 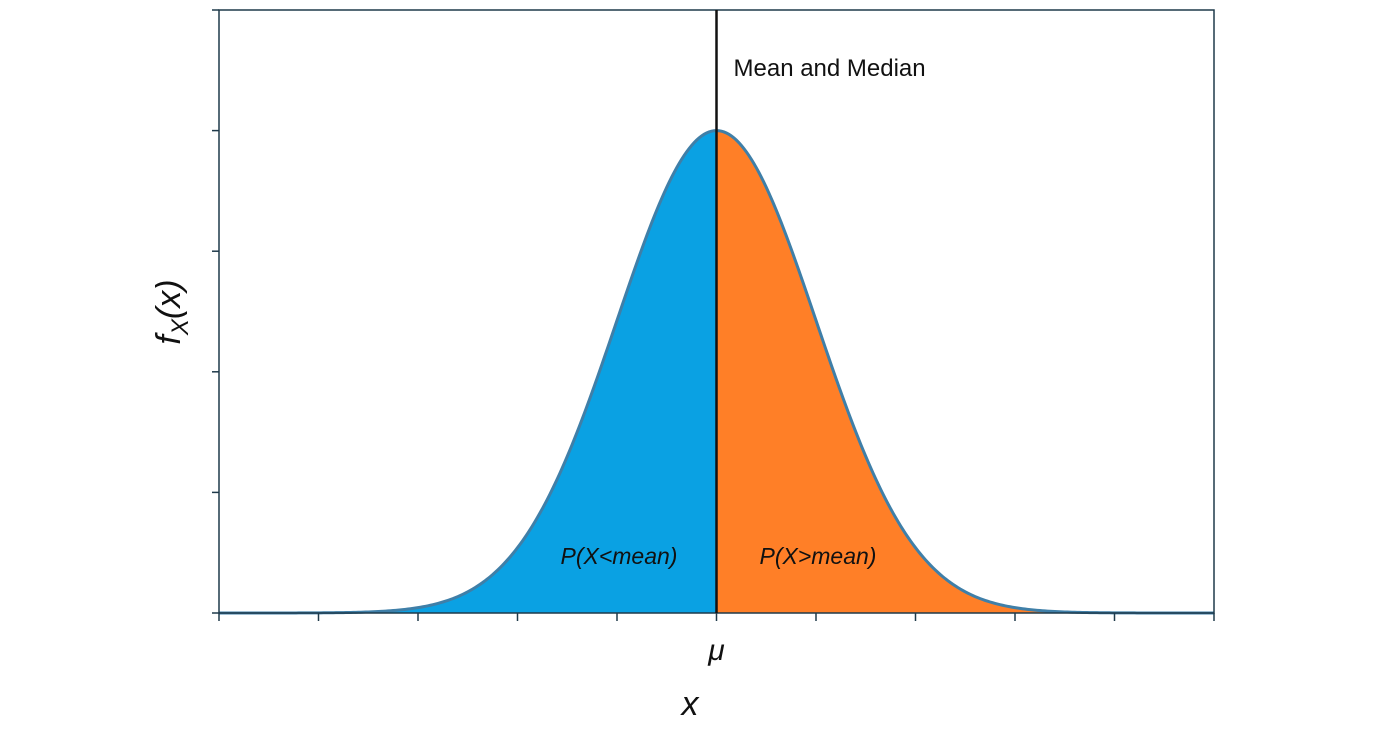 I want to click on region-label-right: P(X>mean), so click(x=818, y=556).